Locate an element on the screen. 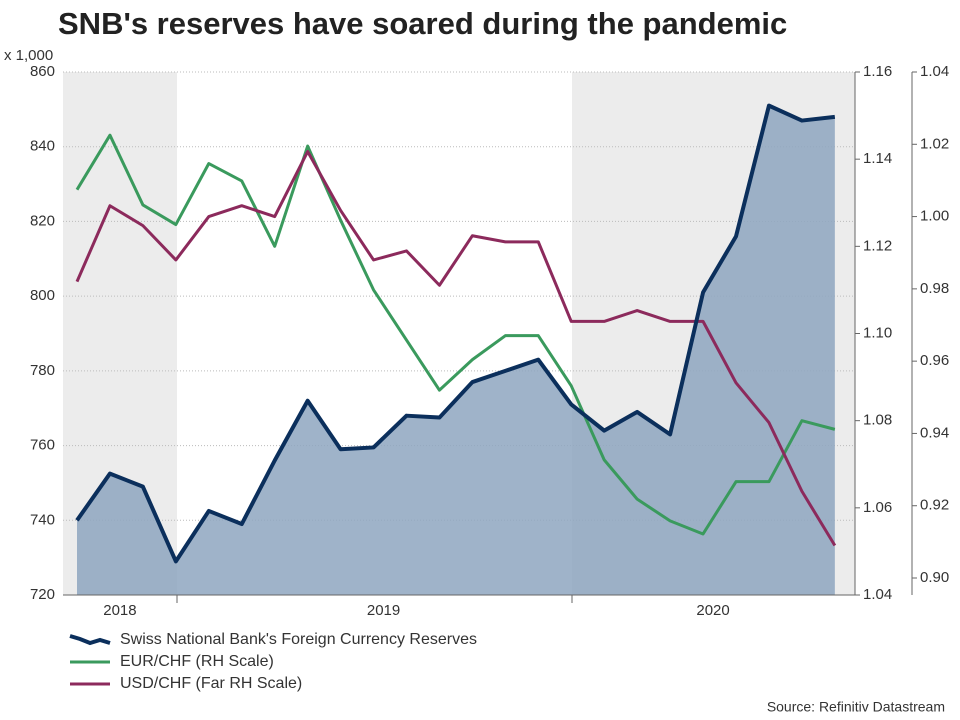 The height and width of the screenshot is (720, 960). legend-label: USD/CHF (Far RH Scale) is located at coordinates (211, 683).